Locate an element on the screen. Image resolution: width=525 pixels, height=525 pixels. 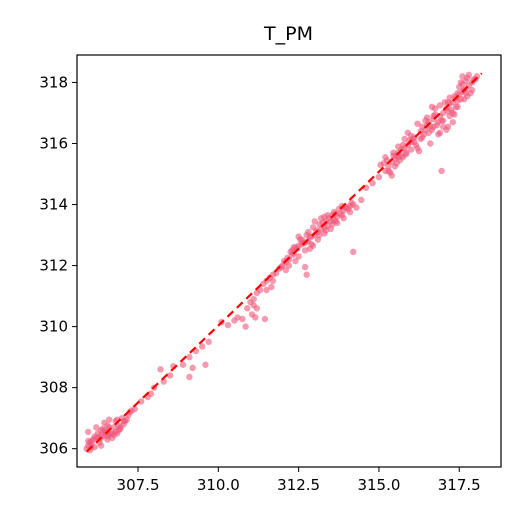
y-tick-label-1: 308 is located at coordinates (53, 388).